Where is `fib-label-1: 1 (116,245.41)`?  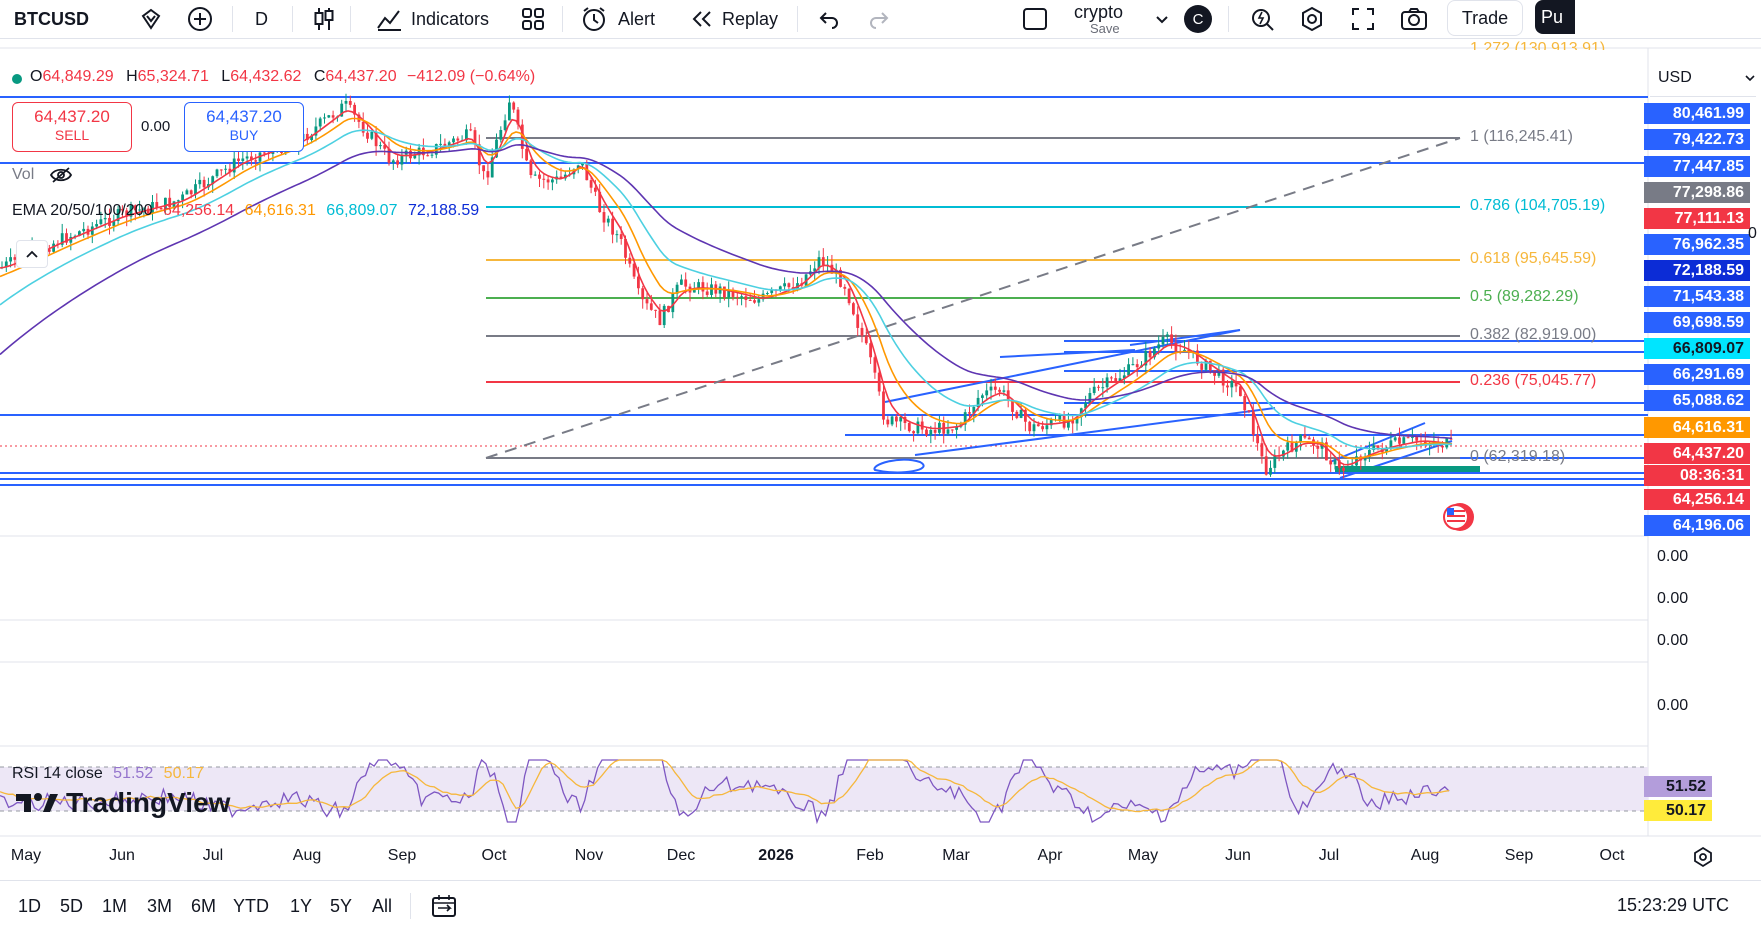 fib-label-1: 1 (116,245.41) is located at coordinates (1521, 136).